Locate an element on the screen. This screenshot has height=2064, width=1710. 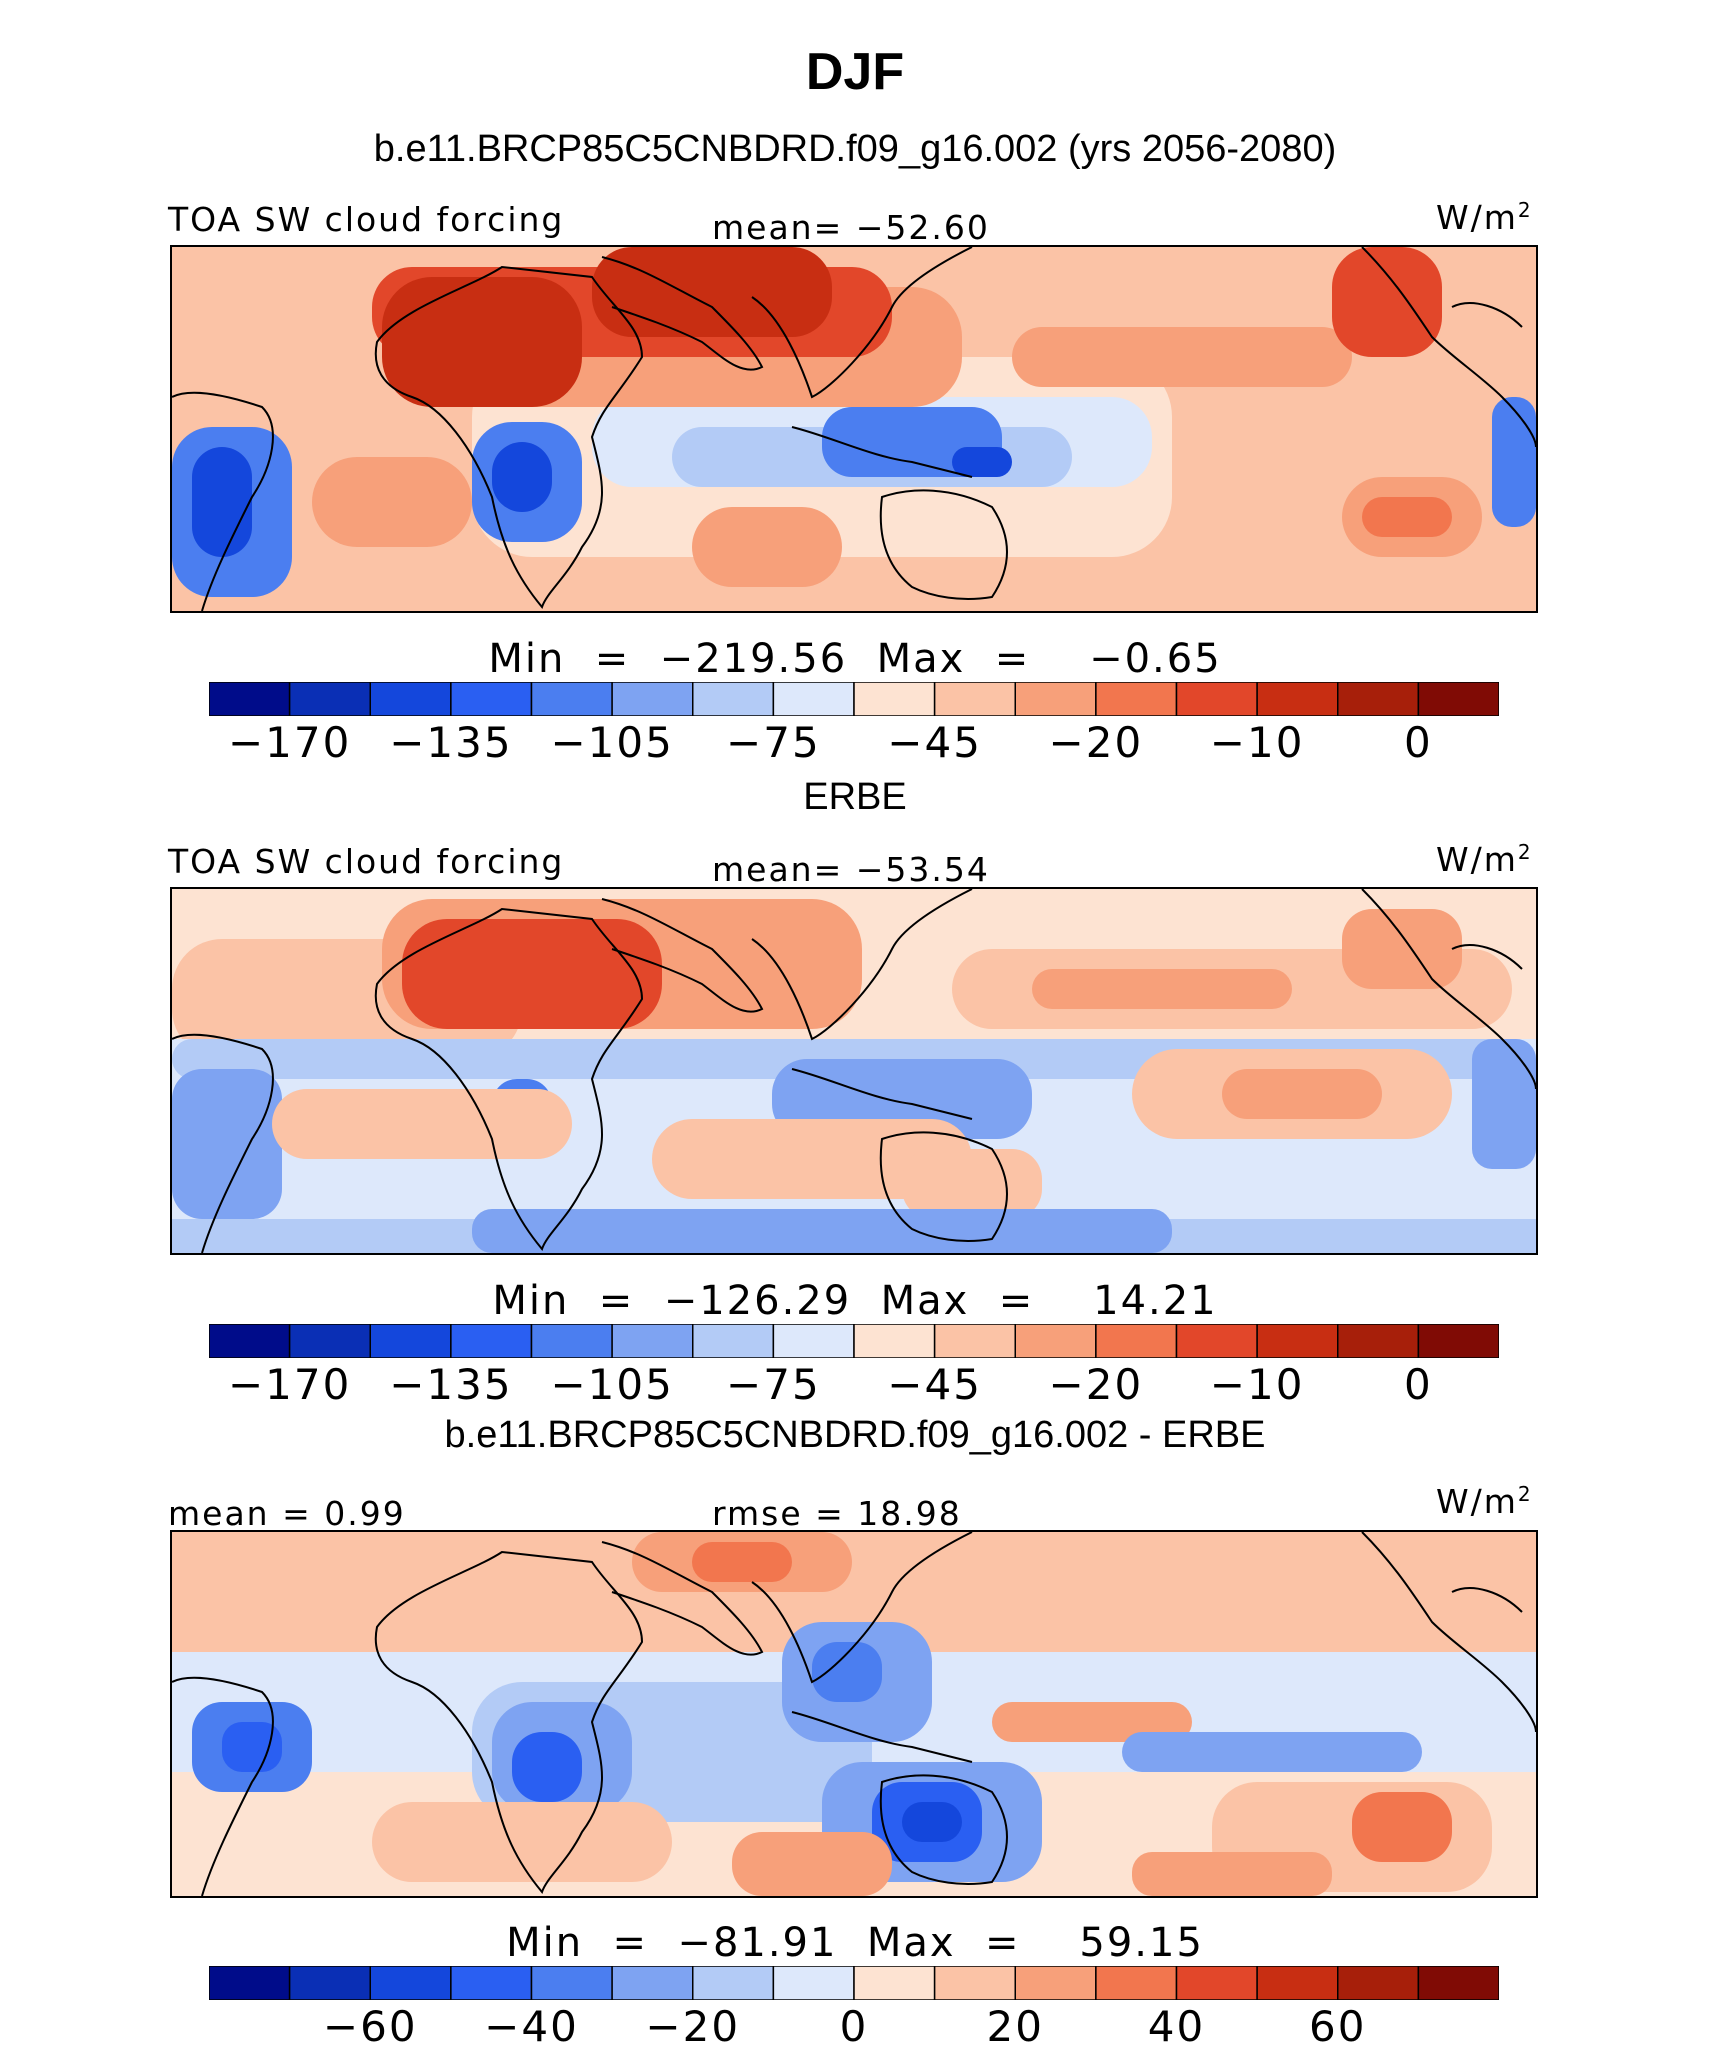
colorbar-tick-label: −135 is located at coordinates (451, 742).